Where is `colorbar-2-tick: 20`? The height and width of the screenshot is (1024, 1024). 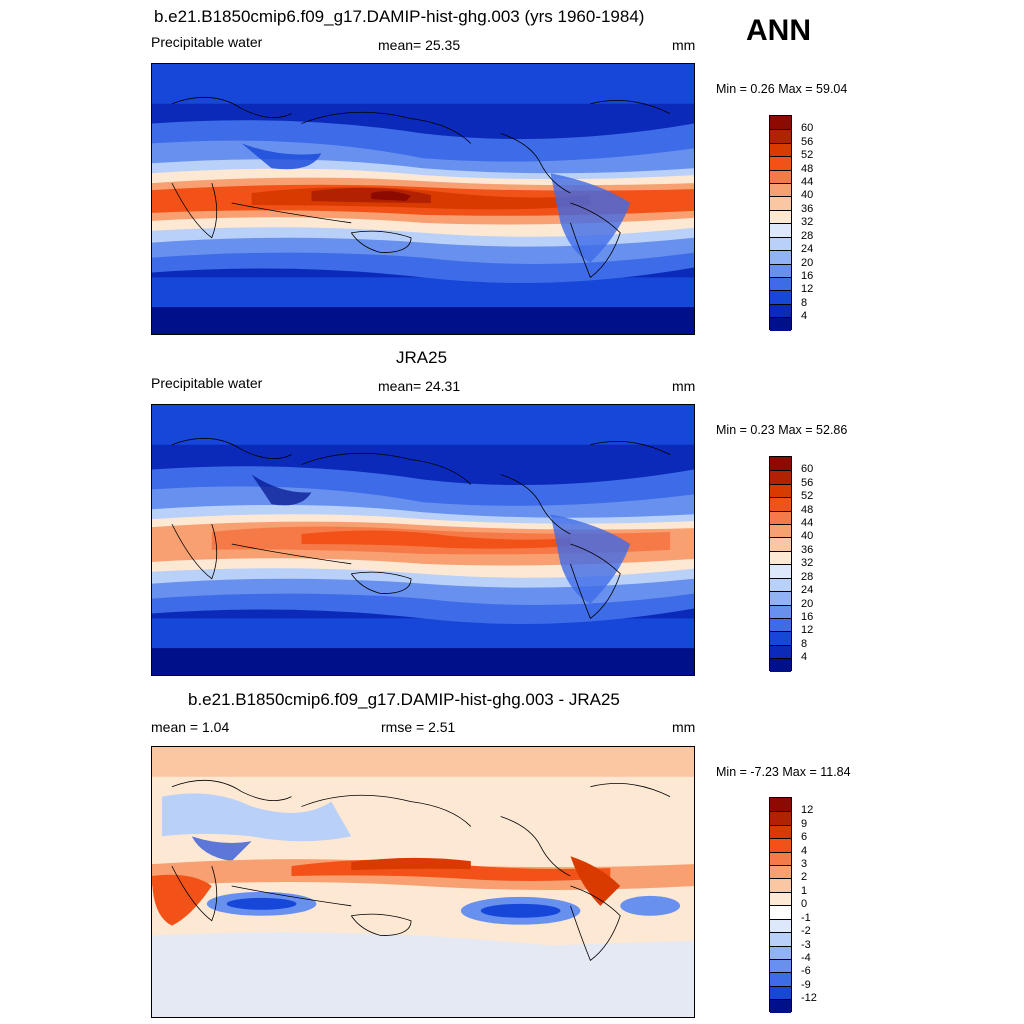
colorbar-2-tick: 20 is located at coordinates (807, 604).